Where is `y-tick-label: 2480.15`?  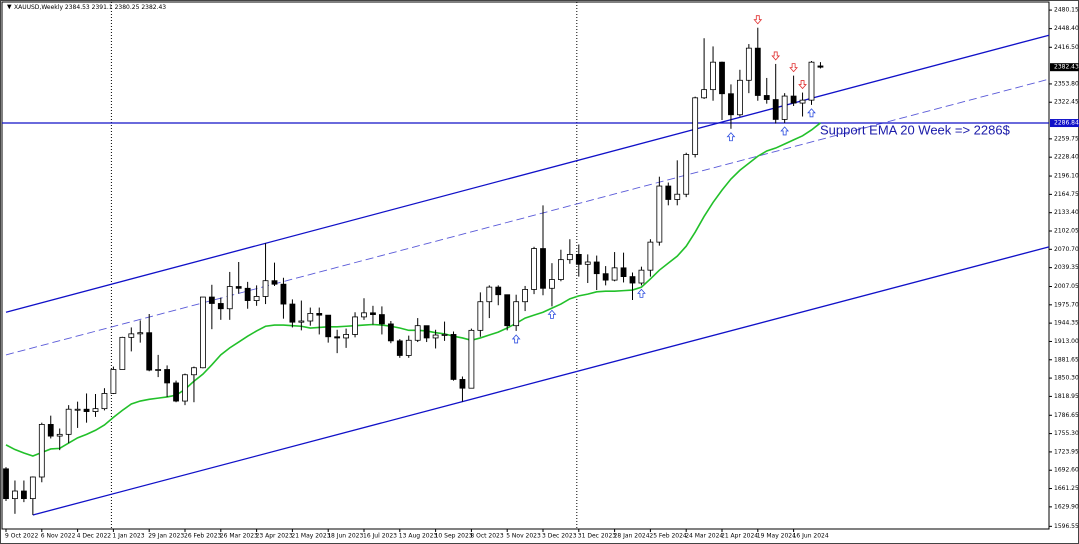
y-tick-label: 2480.15 is located at coordinates (1066, 10).